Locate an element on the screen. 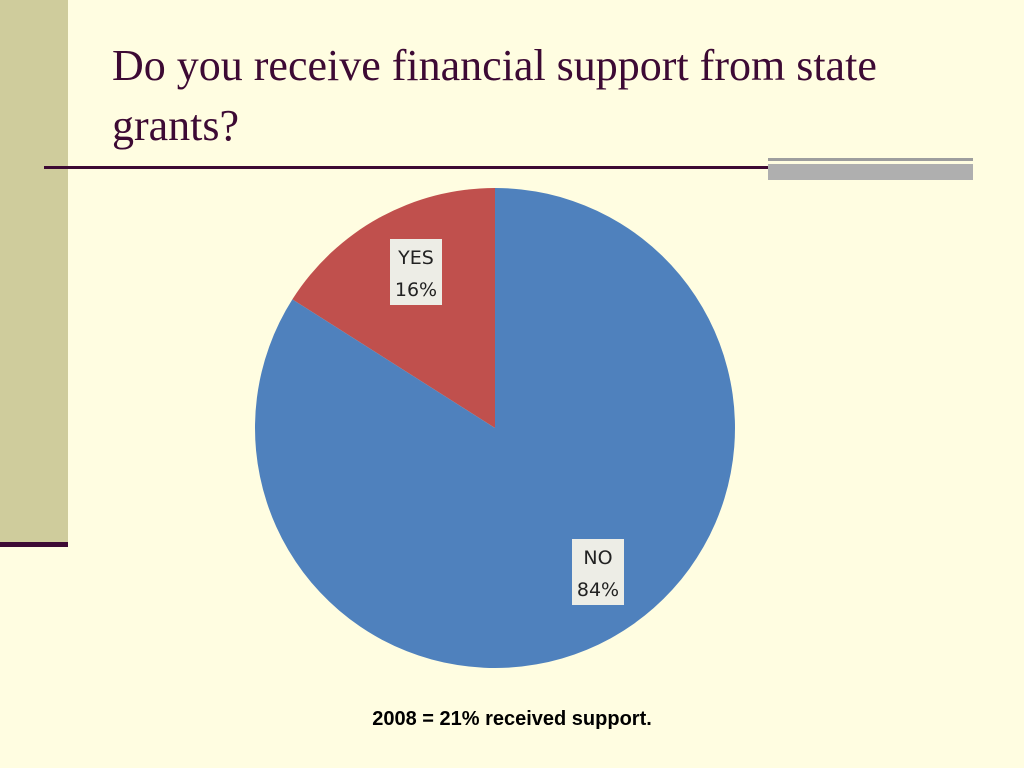 This screenshot has height=768, width=1024. data-label-yes: YES 16% is located at coordinates (416, 272).